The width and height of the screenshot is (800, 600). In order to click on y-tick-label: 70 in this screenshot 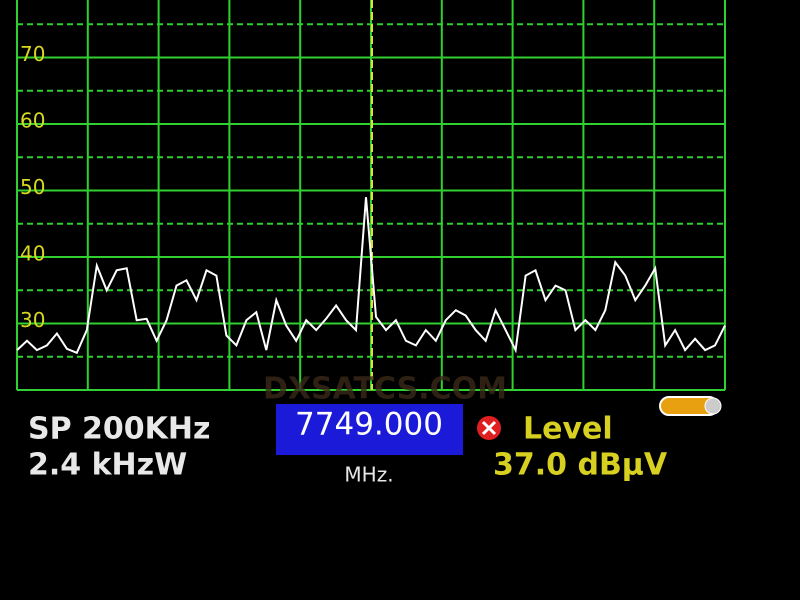, I will do `click(32, 54)`.